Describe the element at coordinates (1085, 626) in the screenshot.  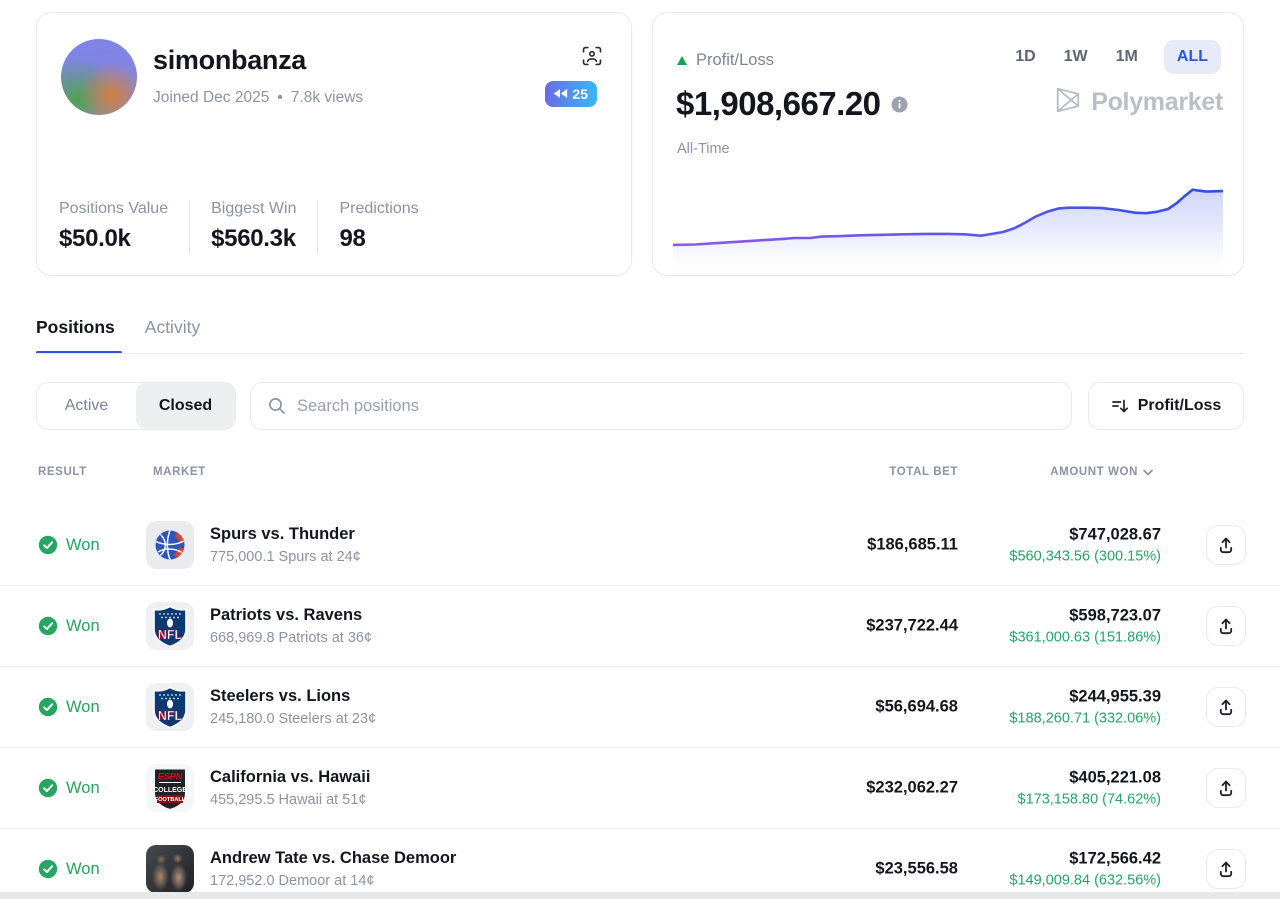
I see `amount-won-cell: $598,723.07 $361,000.63 (151.86%)` at that location.